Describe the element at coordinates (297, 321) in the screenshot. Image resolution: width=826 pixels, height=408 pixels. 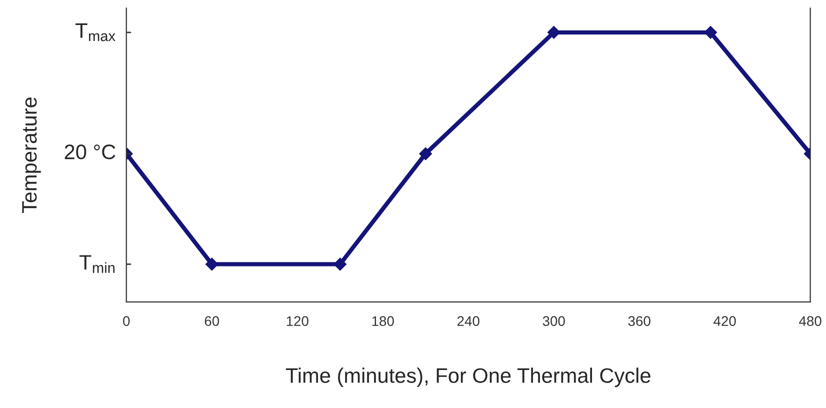
I see `x-tick-label: 120` at that location.